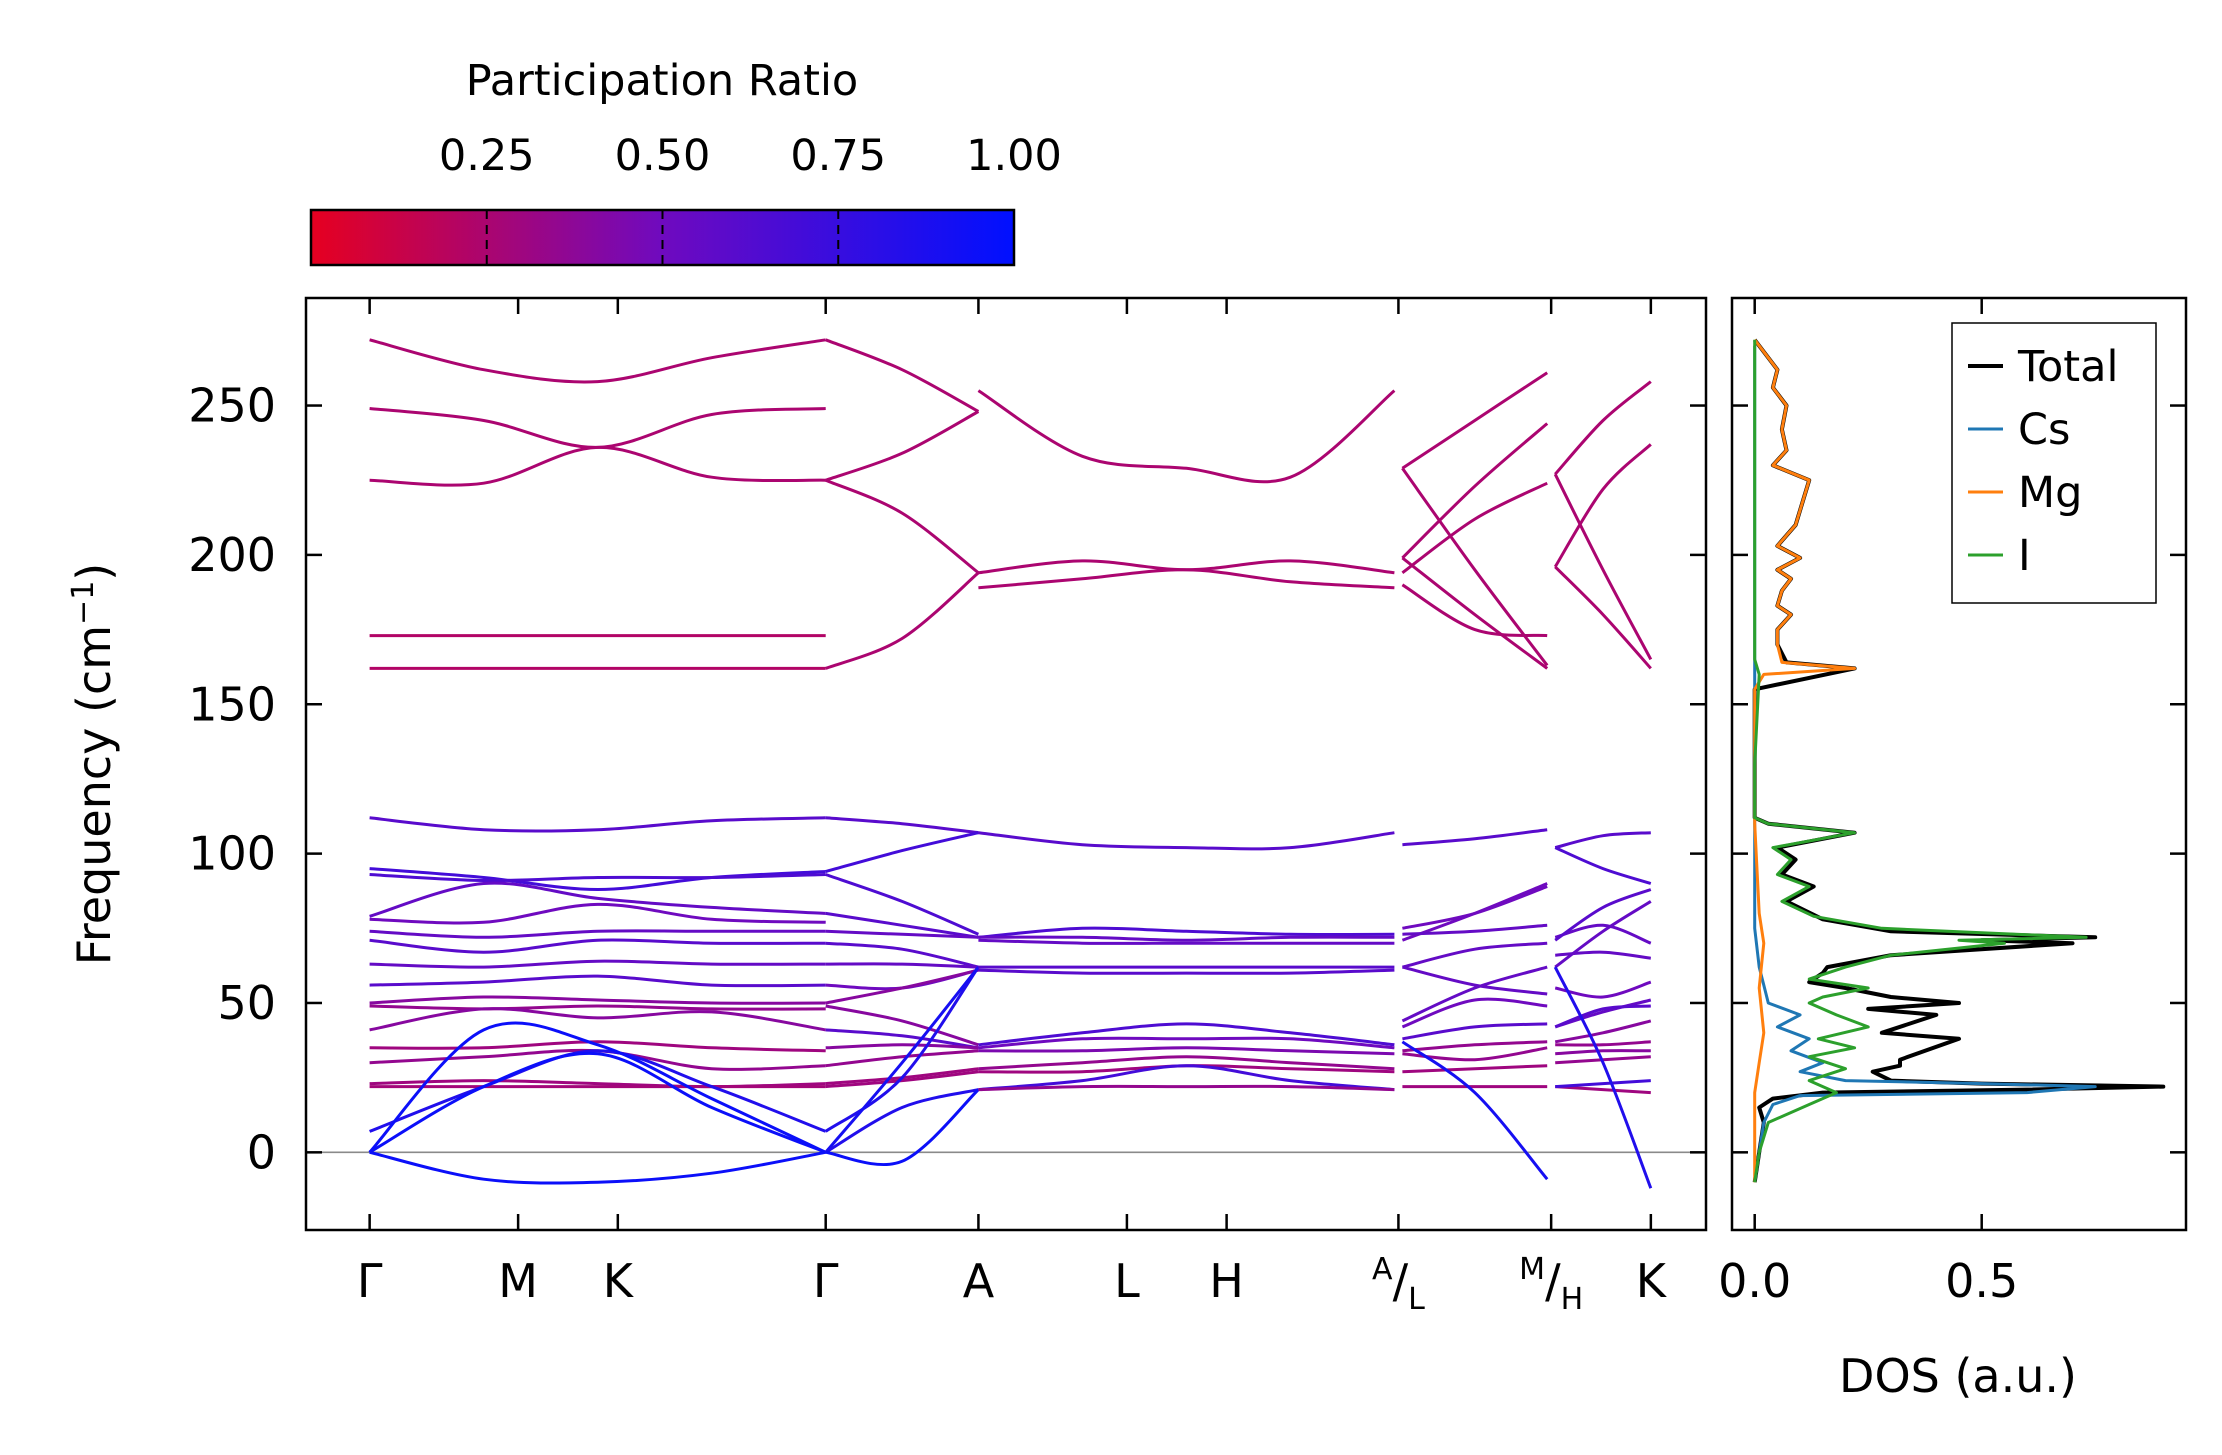  Describe the element at coordinates (750, 156) in the screenshot. I see `colorbar-ticks: 0.25 0.50 0.75 1.00` at that location.